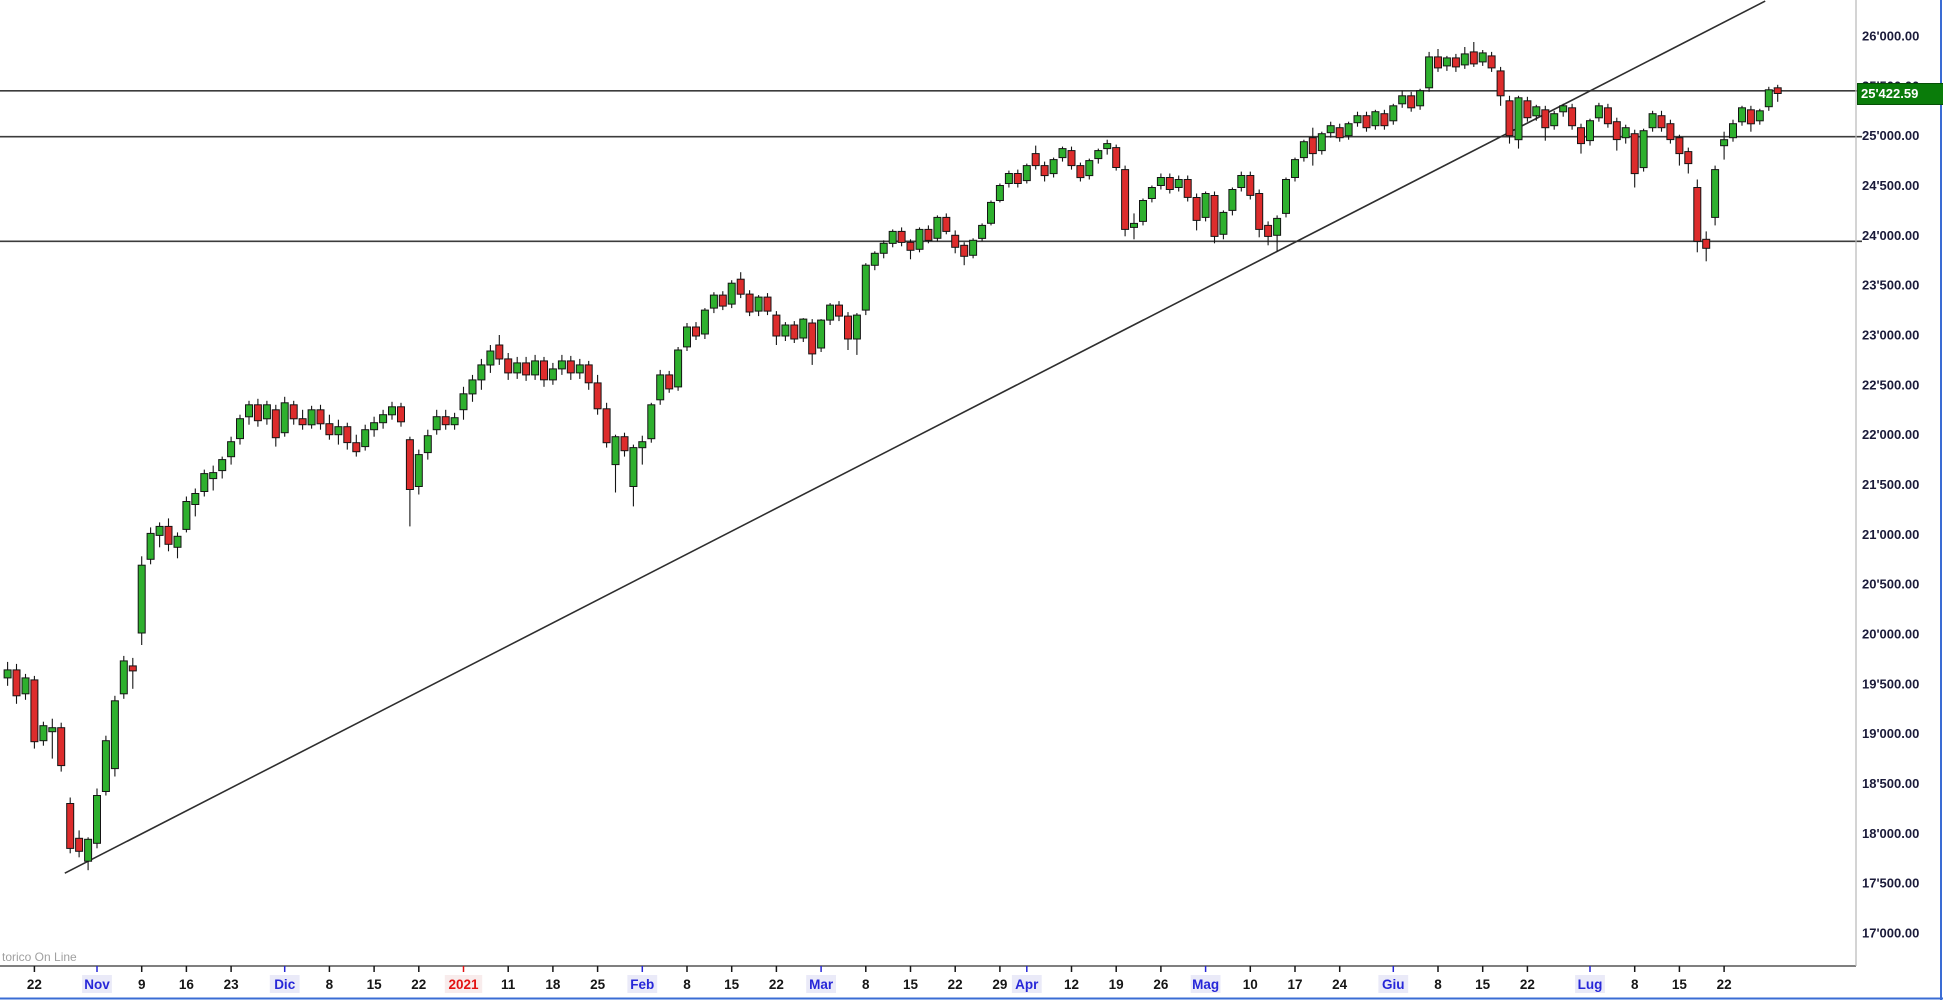 This screenshot has height=1000, width=1943. What do you see at coordinates (1161, 984) in the screenshot?
I see `svg-text: 26` at bounding box center [1161, 984].